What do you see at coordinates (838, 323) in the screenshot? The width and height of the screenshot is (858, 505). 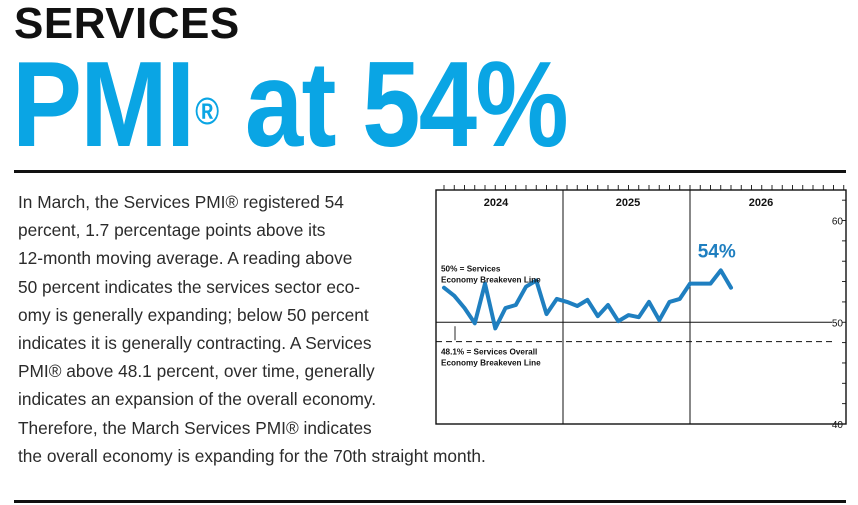 I see `y-tick-label: 50` at bounding box center [838, 323].